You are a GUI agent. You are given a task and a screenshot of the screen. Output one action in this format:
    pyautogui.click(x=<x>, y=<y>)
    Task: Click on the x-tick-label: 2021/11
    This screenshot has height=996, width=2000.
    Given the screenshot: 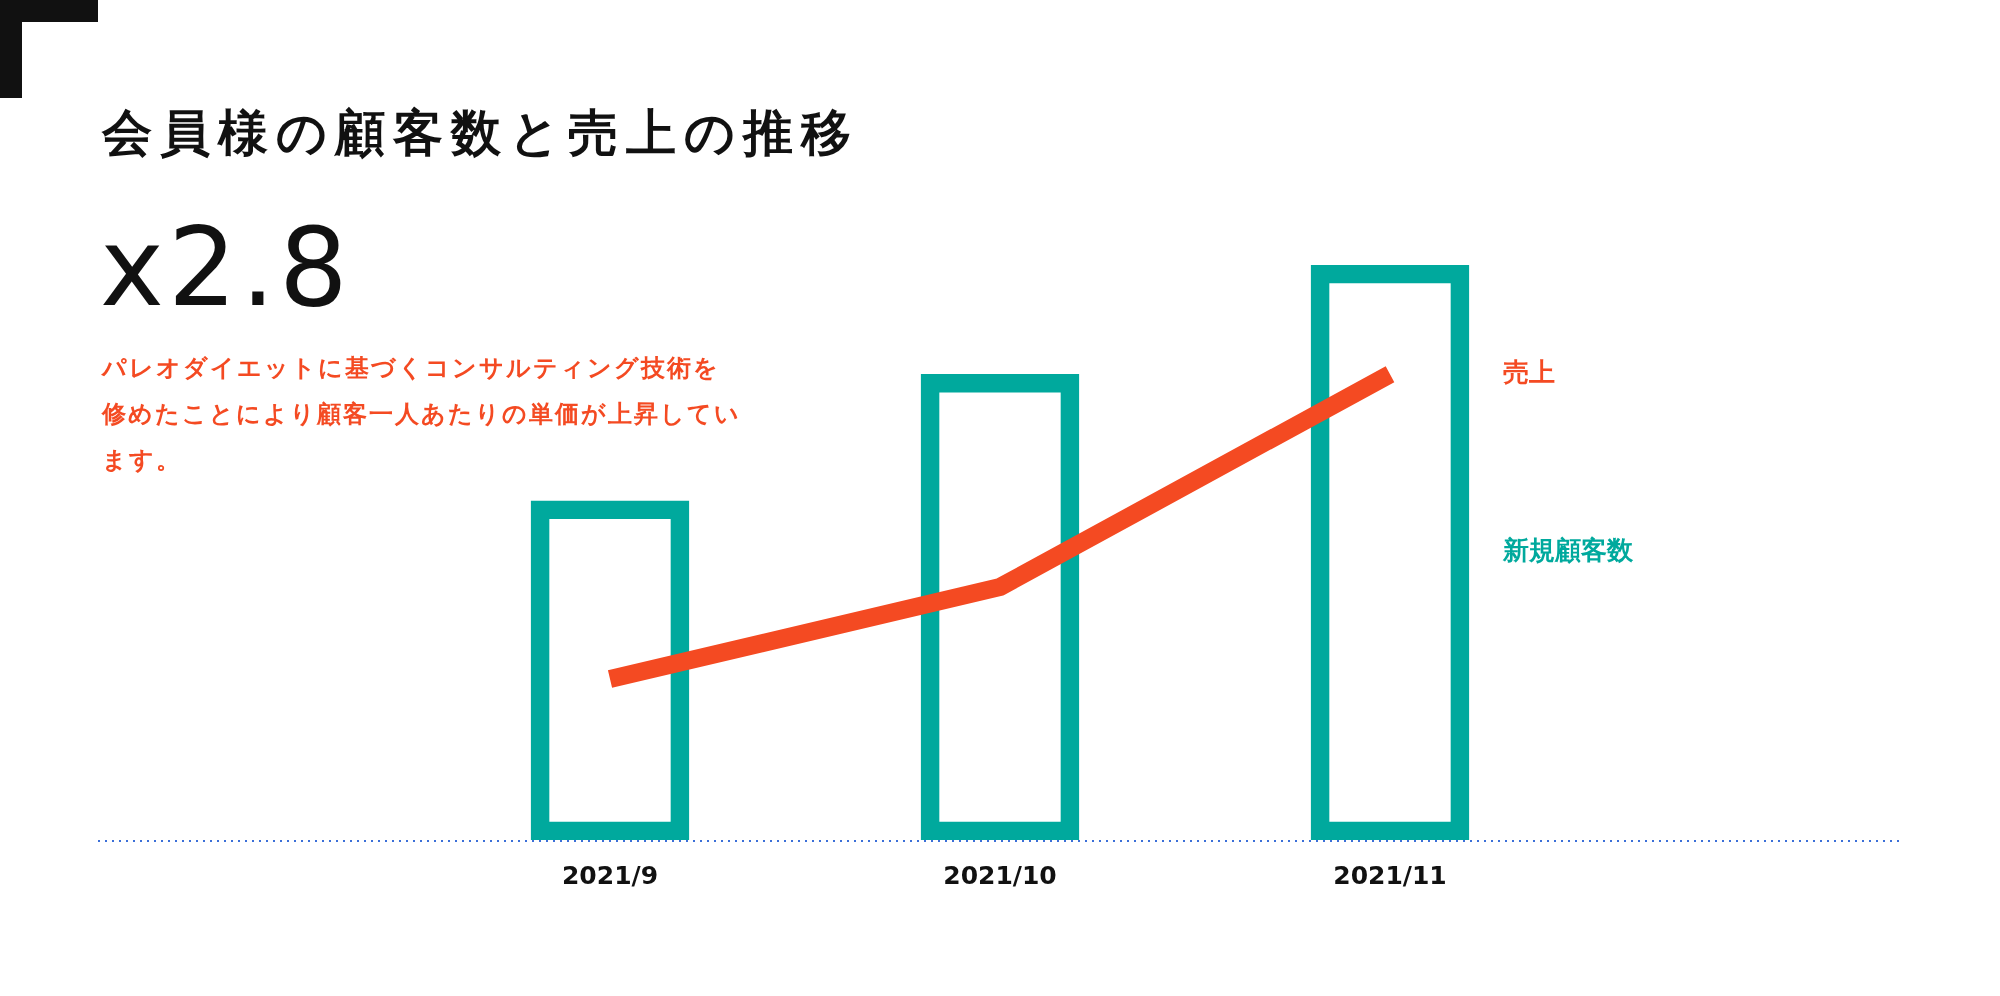 What is the action you would take?
    pyautogui.click(x=1390, y=875)
    